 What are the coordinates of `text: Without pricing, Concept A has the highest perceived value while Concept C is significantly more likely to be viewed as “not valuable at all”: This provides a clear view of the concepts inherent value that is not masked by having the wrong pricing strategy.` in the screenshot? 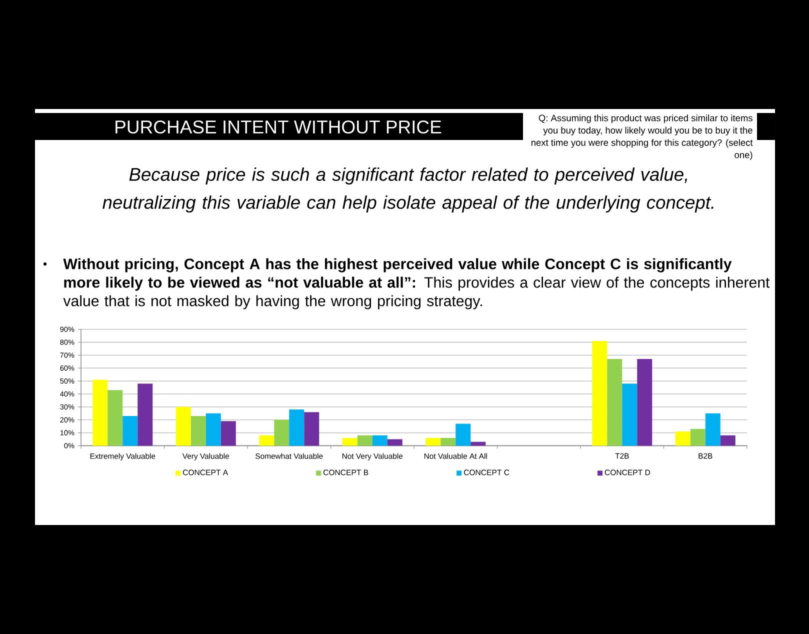 It's located at (416, 284).